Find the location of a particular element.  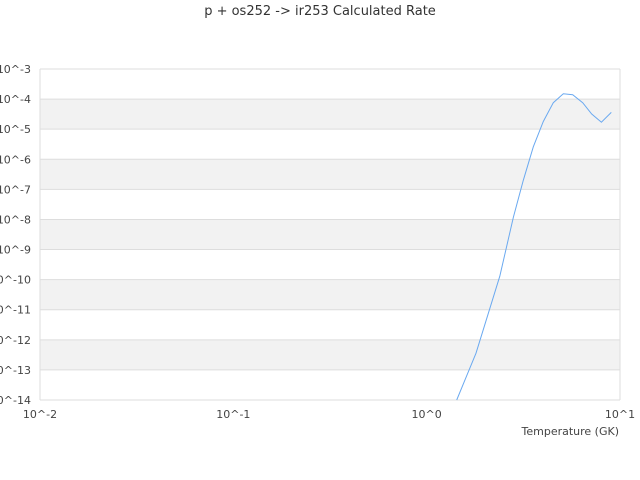

x-tick-label: 10^-2 is located at coordinates (40, 414).